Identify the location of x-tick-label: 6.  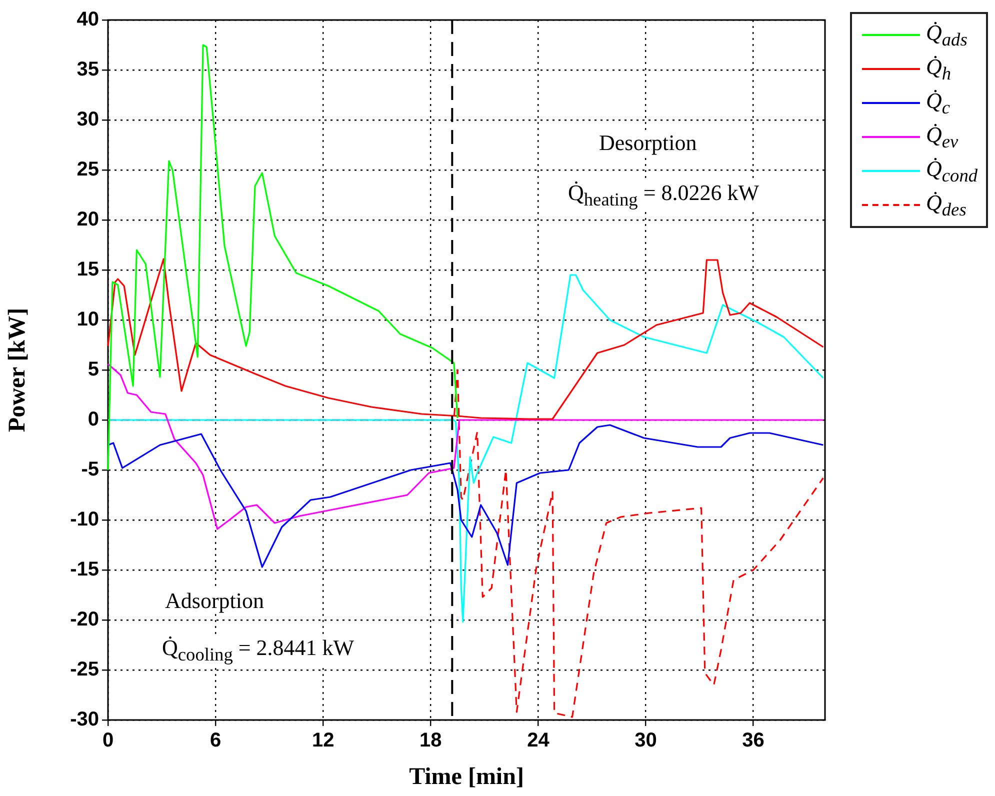
(216, 741).